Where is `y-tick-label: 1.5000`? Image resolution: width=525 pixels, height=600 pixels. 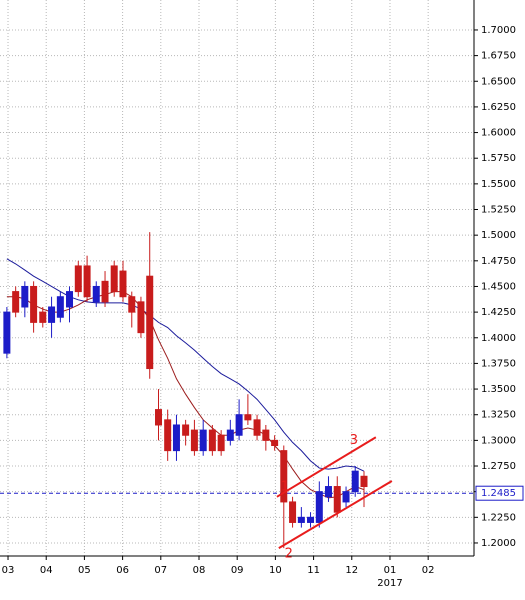 y-tick-label: 1.5000 is located at coordinates (498, 235).